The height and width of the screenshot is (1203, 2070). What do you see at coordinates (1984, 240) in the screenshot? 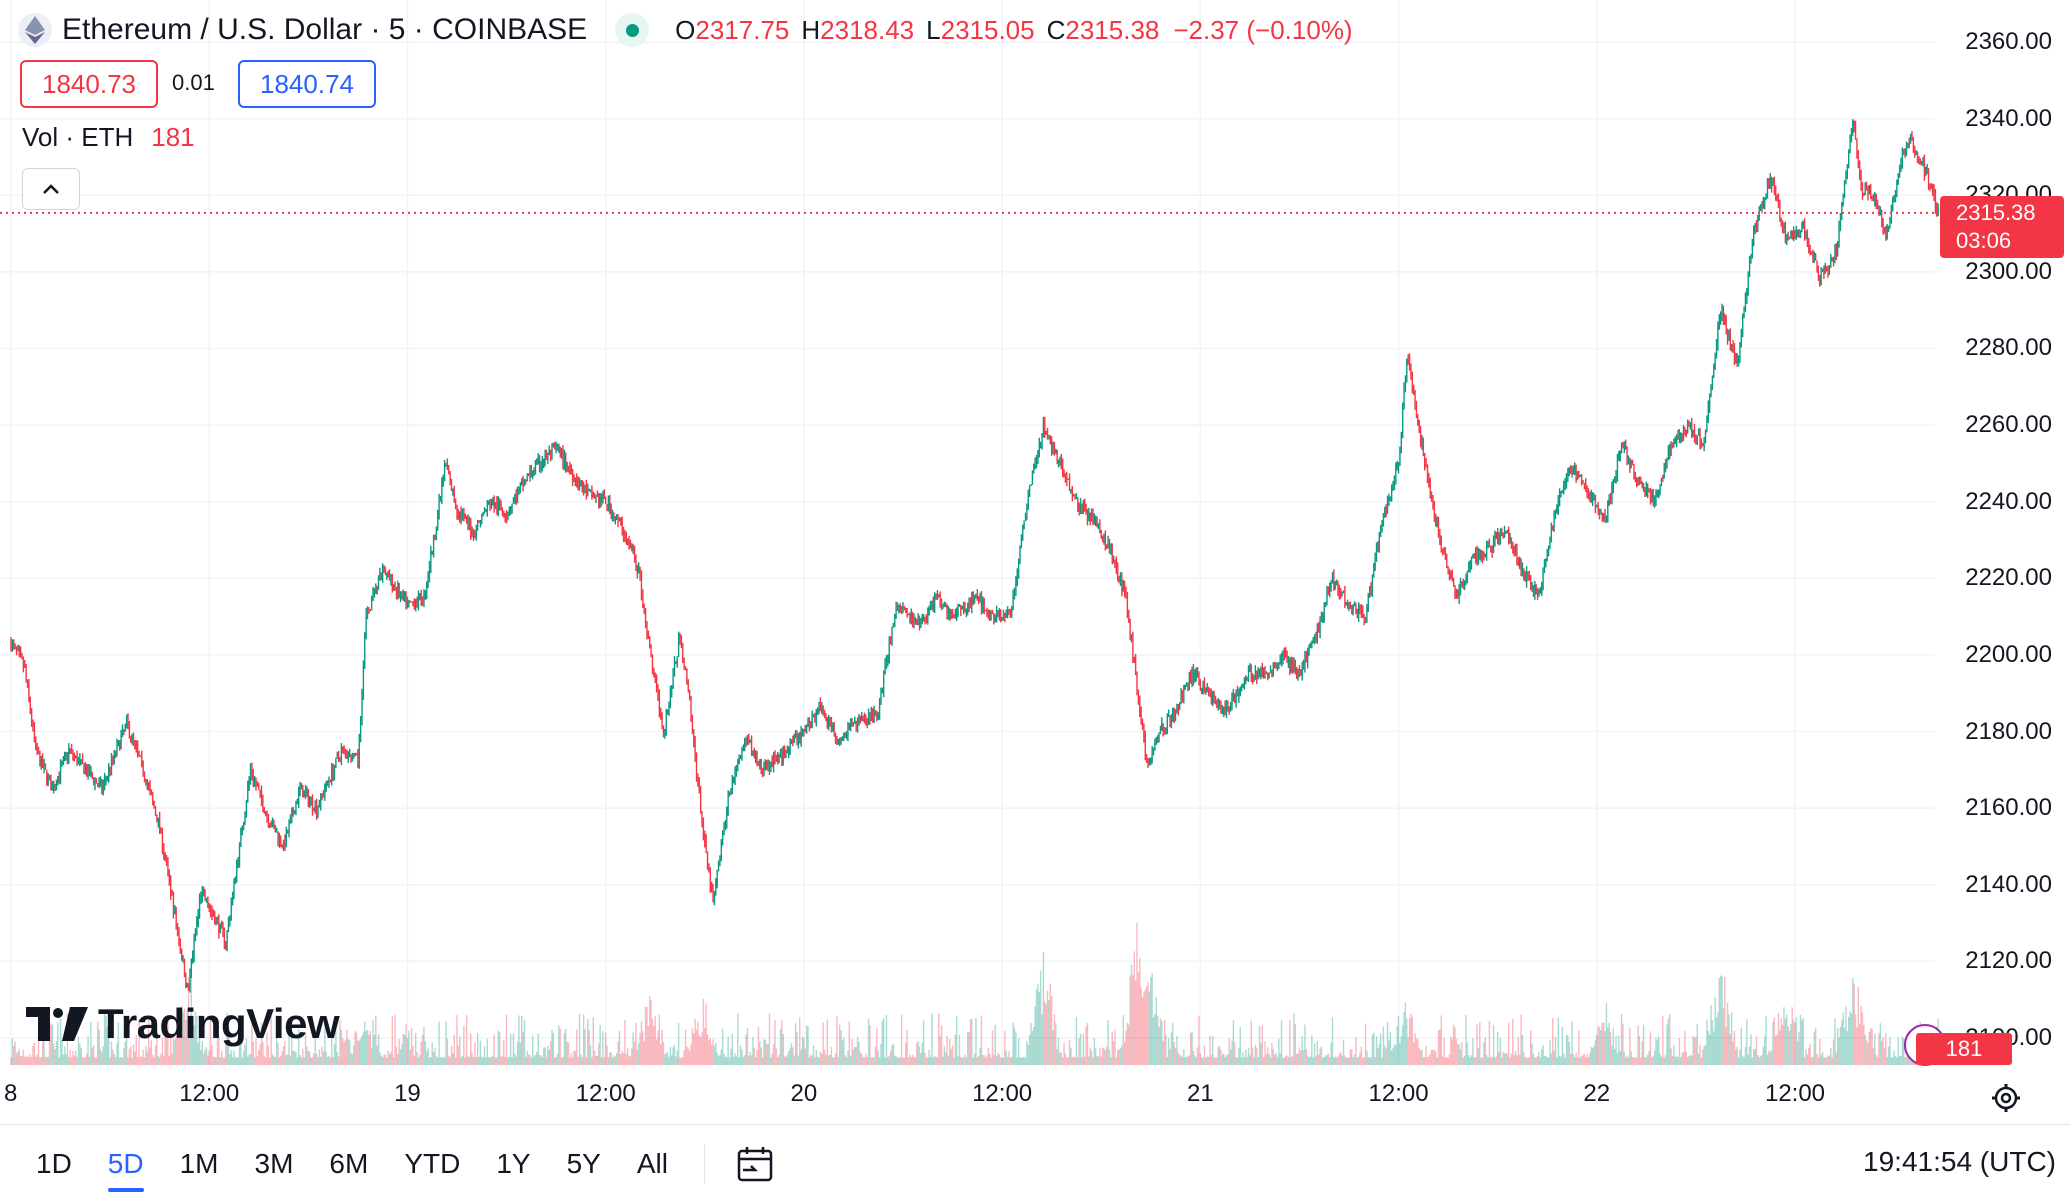
I see `bar-countdown: 03:06` at bounding box center [1984, 240].